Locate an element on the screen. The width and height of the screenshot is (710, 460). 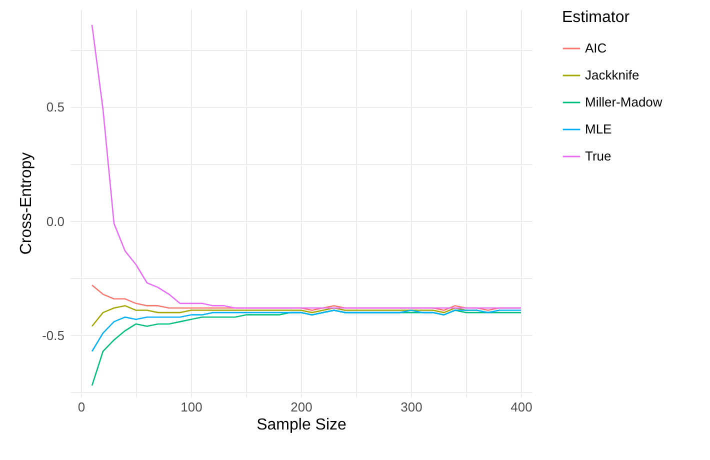
x-axis-title: Sample Size is located at coordinates (301, 425).